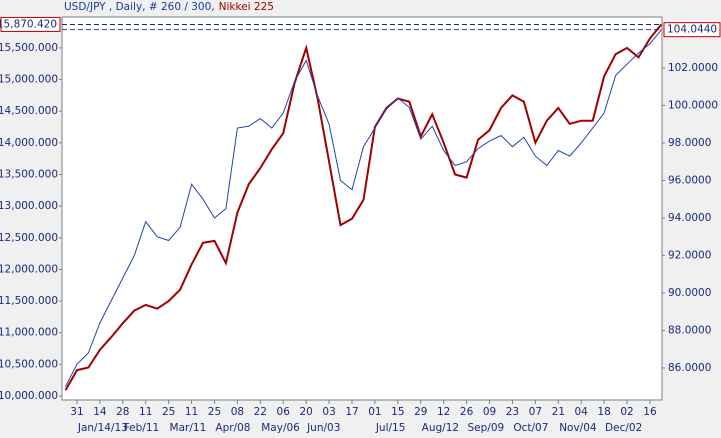  I want to click on x-tick-label: 15, so click(397, 412).